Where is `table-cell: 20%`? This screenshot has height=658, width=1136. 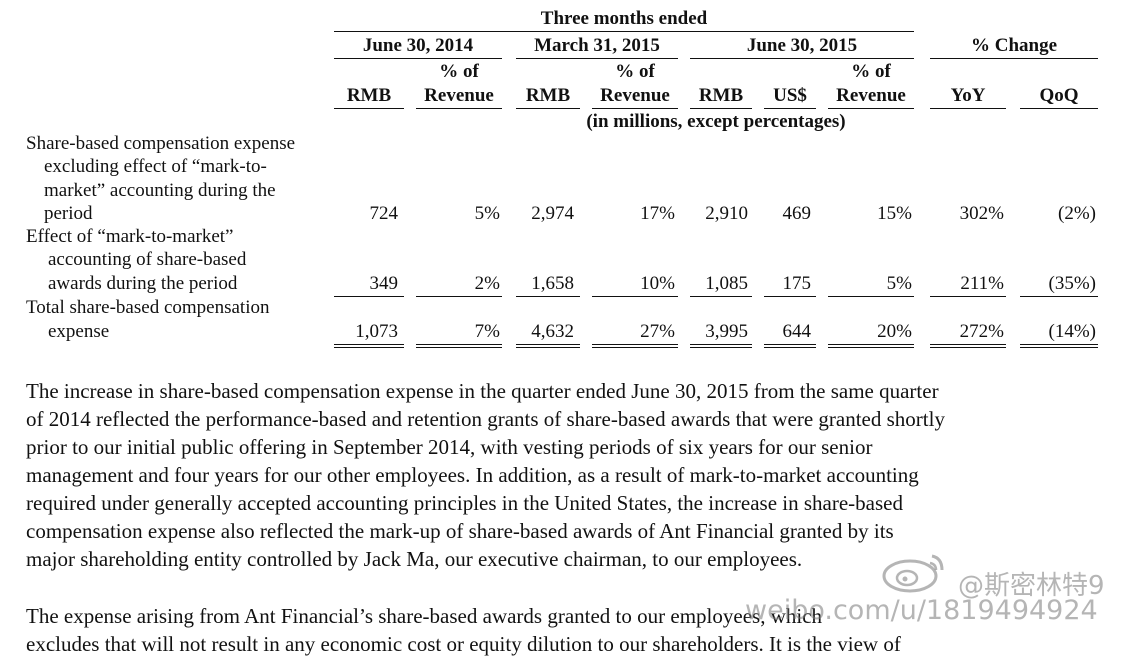
table-cell: 20% is located at coordinates (894, 331).